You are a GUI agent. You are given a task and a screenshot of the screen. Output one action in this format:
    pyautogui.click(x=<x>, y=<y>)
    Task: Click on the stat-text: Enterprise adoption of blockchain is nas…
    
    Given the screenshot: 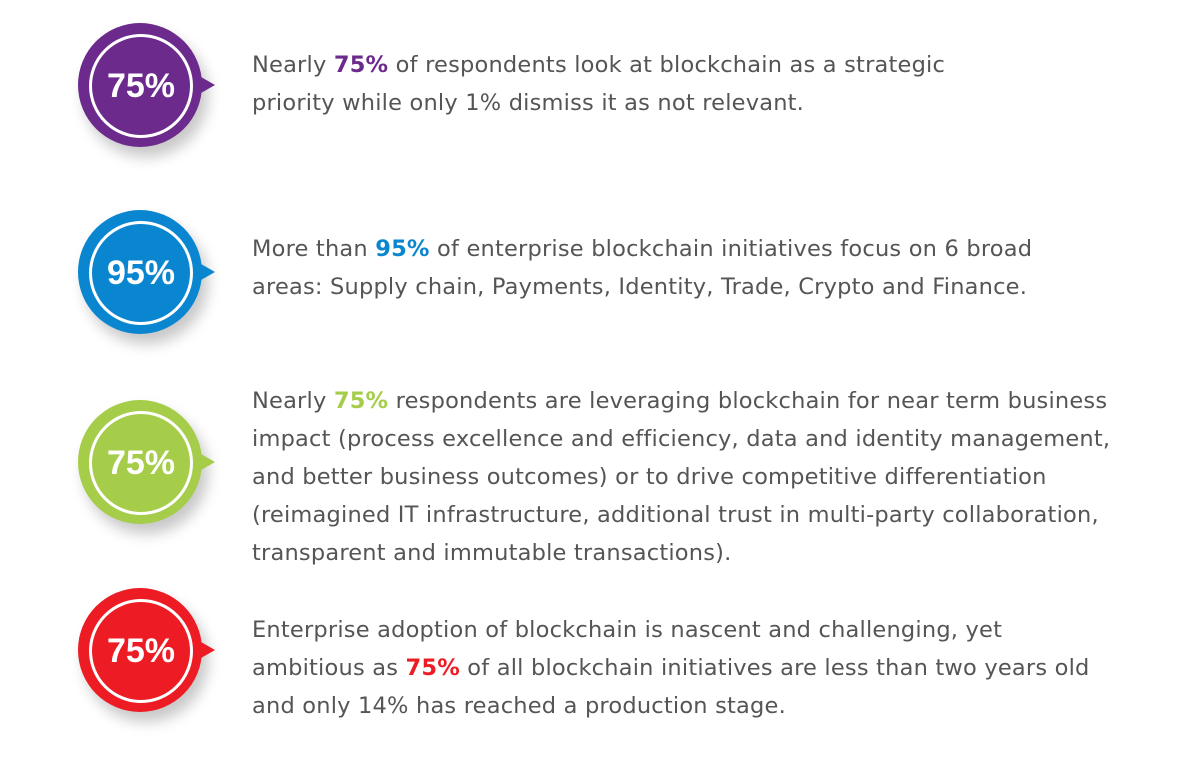 What is the action you would take?
    pyautogui.click(x=671, y=668)
    